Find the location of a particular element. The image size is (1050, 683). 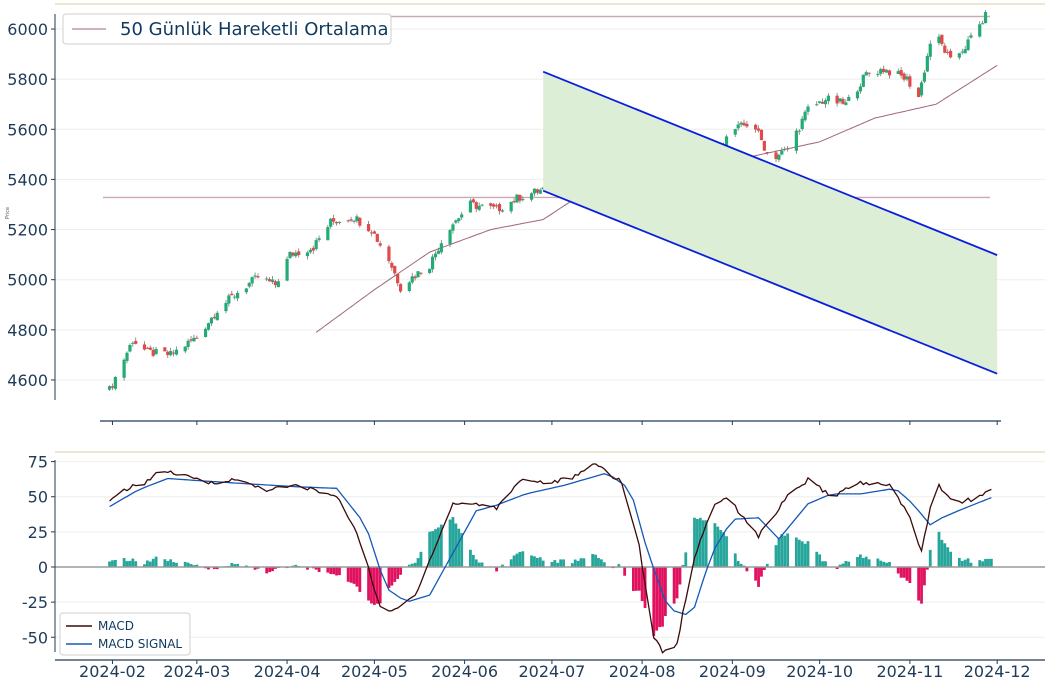

price-y-tick-label: 5600 is located at coordinates (27, 129).